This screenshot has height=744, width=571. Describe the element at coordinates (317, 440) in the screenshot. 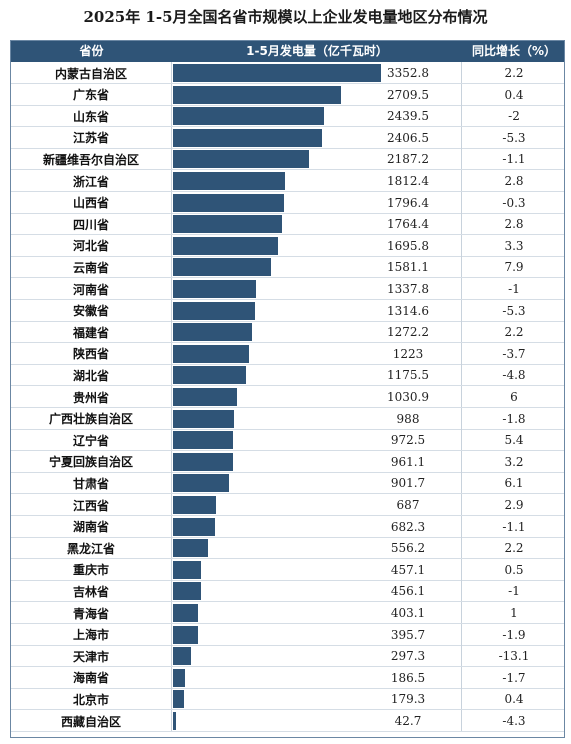

I see `generation-cell: 972.5` at that location.